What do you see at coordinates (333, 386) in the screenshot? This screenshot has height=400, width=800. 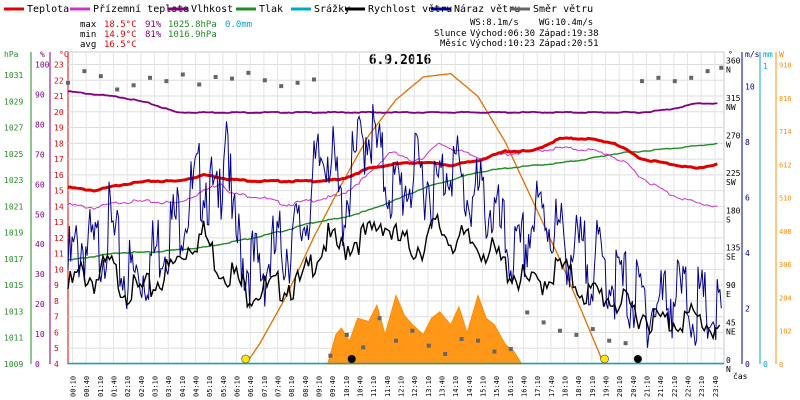 I see `time-tick-label: 09:40` at bounding box center [333, 386].